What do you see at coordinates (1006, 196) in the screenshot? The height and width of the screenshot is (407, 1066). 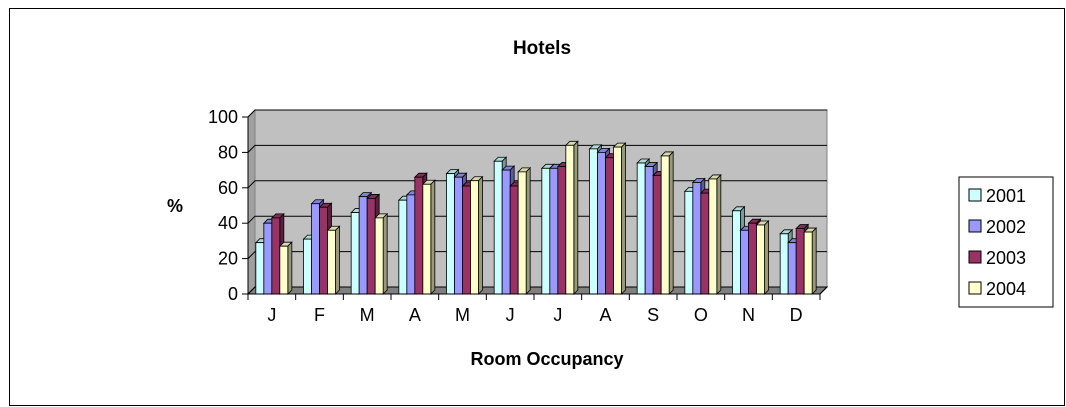 I see `legend-label: 2001` at bounding box center [1006, 196].